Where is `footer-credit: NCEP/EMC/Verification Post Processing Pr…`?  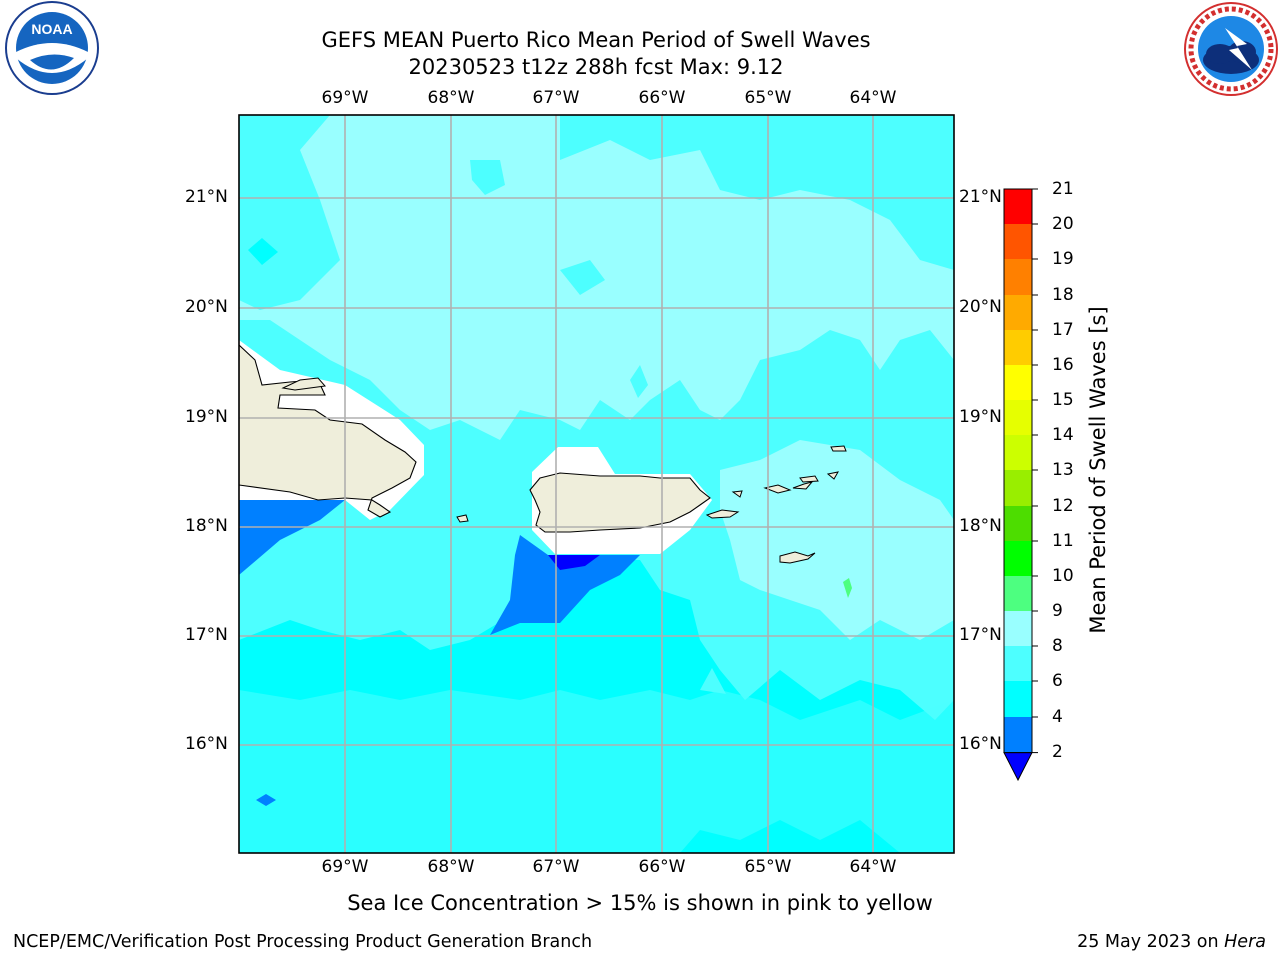 footer-credit: NCEP/EMC/Verification Post Processing Pr… is located at coordinates (303, 942).